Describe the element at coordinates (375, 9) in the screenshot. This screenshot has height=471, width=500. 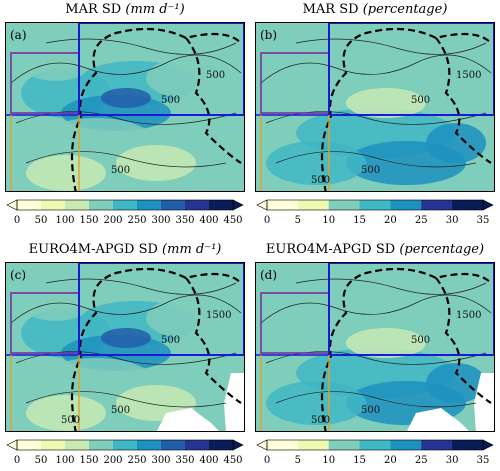
I see `panel-title: MAR SD (percentage)` at that location.